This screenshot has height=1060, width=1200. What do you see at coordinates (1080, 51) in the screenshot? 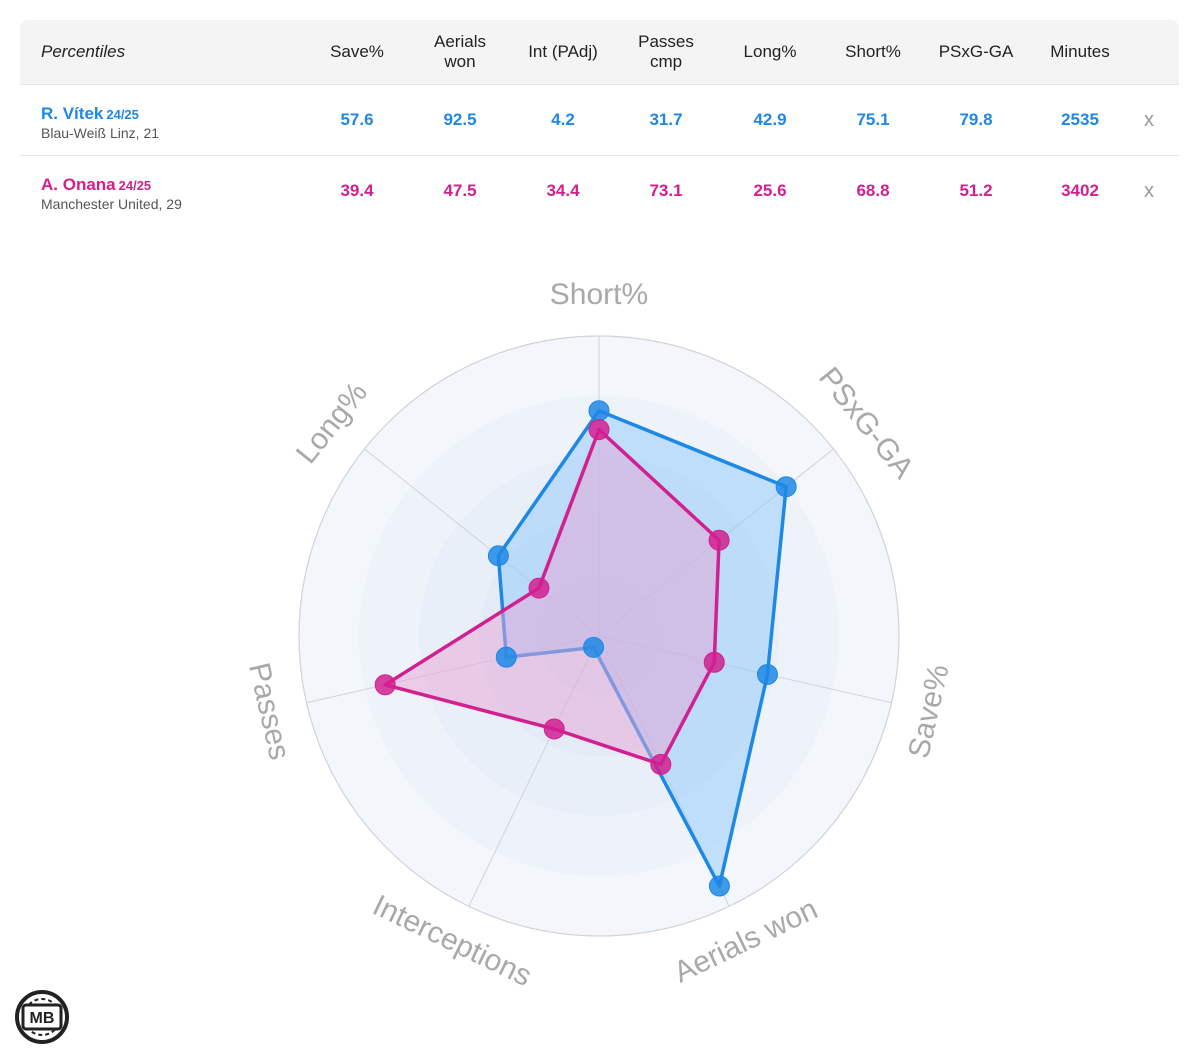
I see `column-header: Minutes` at bounding box center [1080, 51].